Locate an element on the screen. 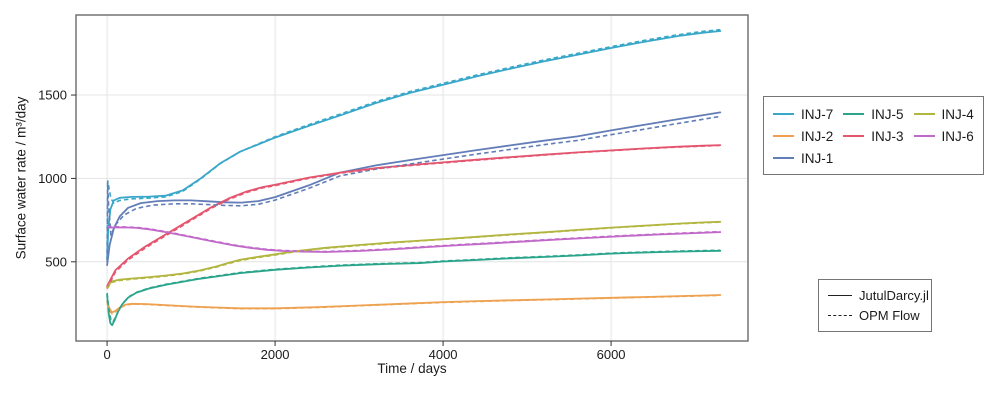 This screenshot has width=1000, height=400. legend-entry-INJ-1: INJ-1 is located at coordinates (803, 158).